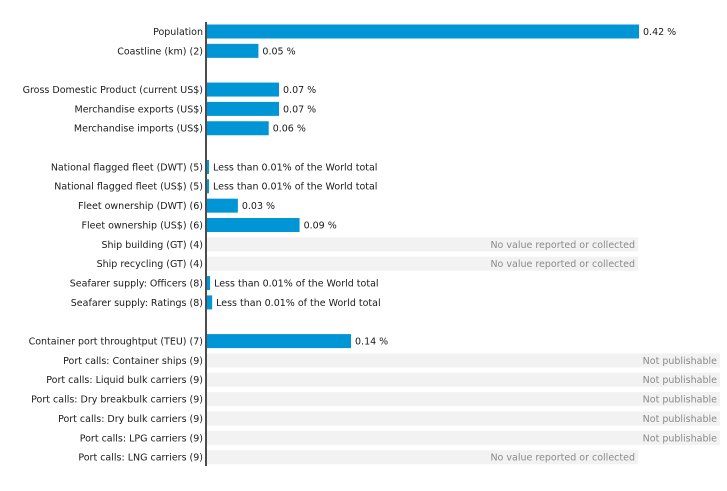 This screenshot has width=727, height=491. What do you see at coordinates (137, 303) in the screenshot?
I see `row-label: Seafarer supply: Ratings (8)` at bounding box center [137, 303].